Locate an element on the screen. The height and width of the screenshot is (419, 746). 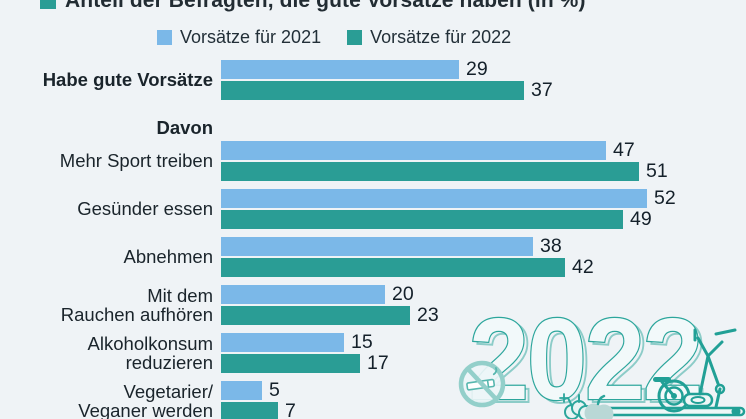
category-label-line: Mehr Sport treiben is located at coordinates (136, 161).